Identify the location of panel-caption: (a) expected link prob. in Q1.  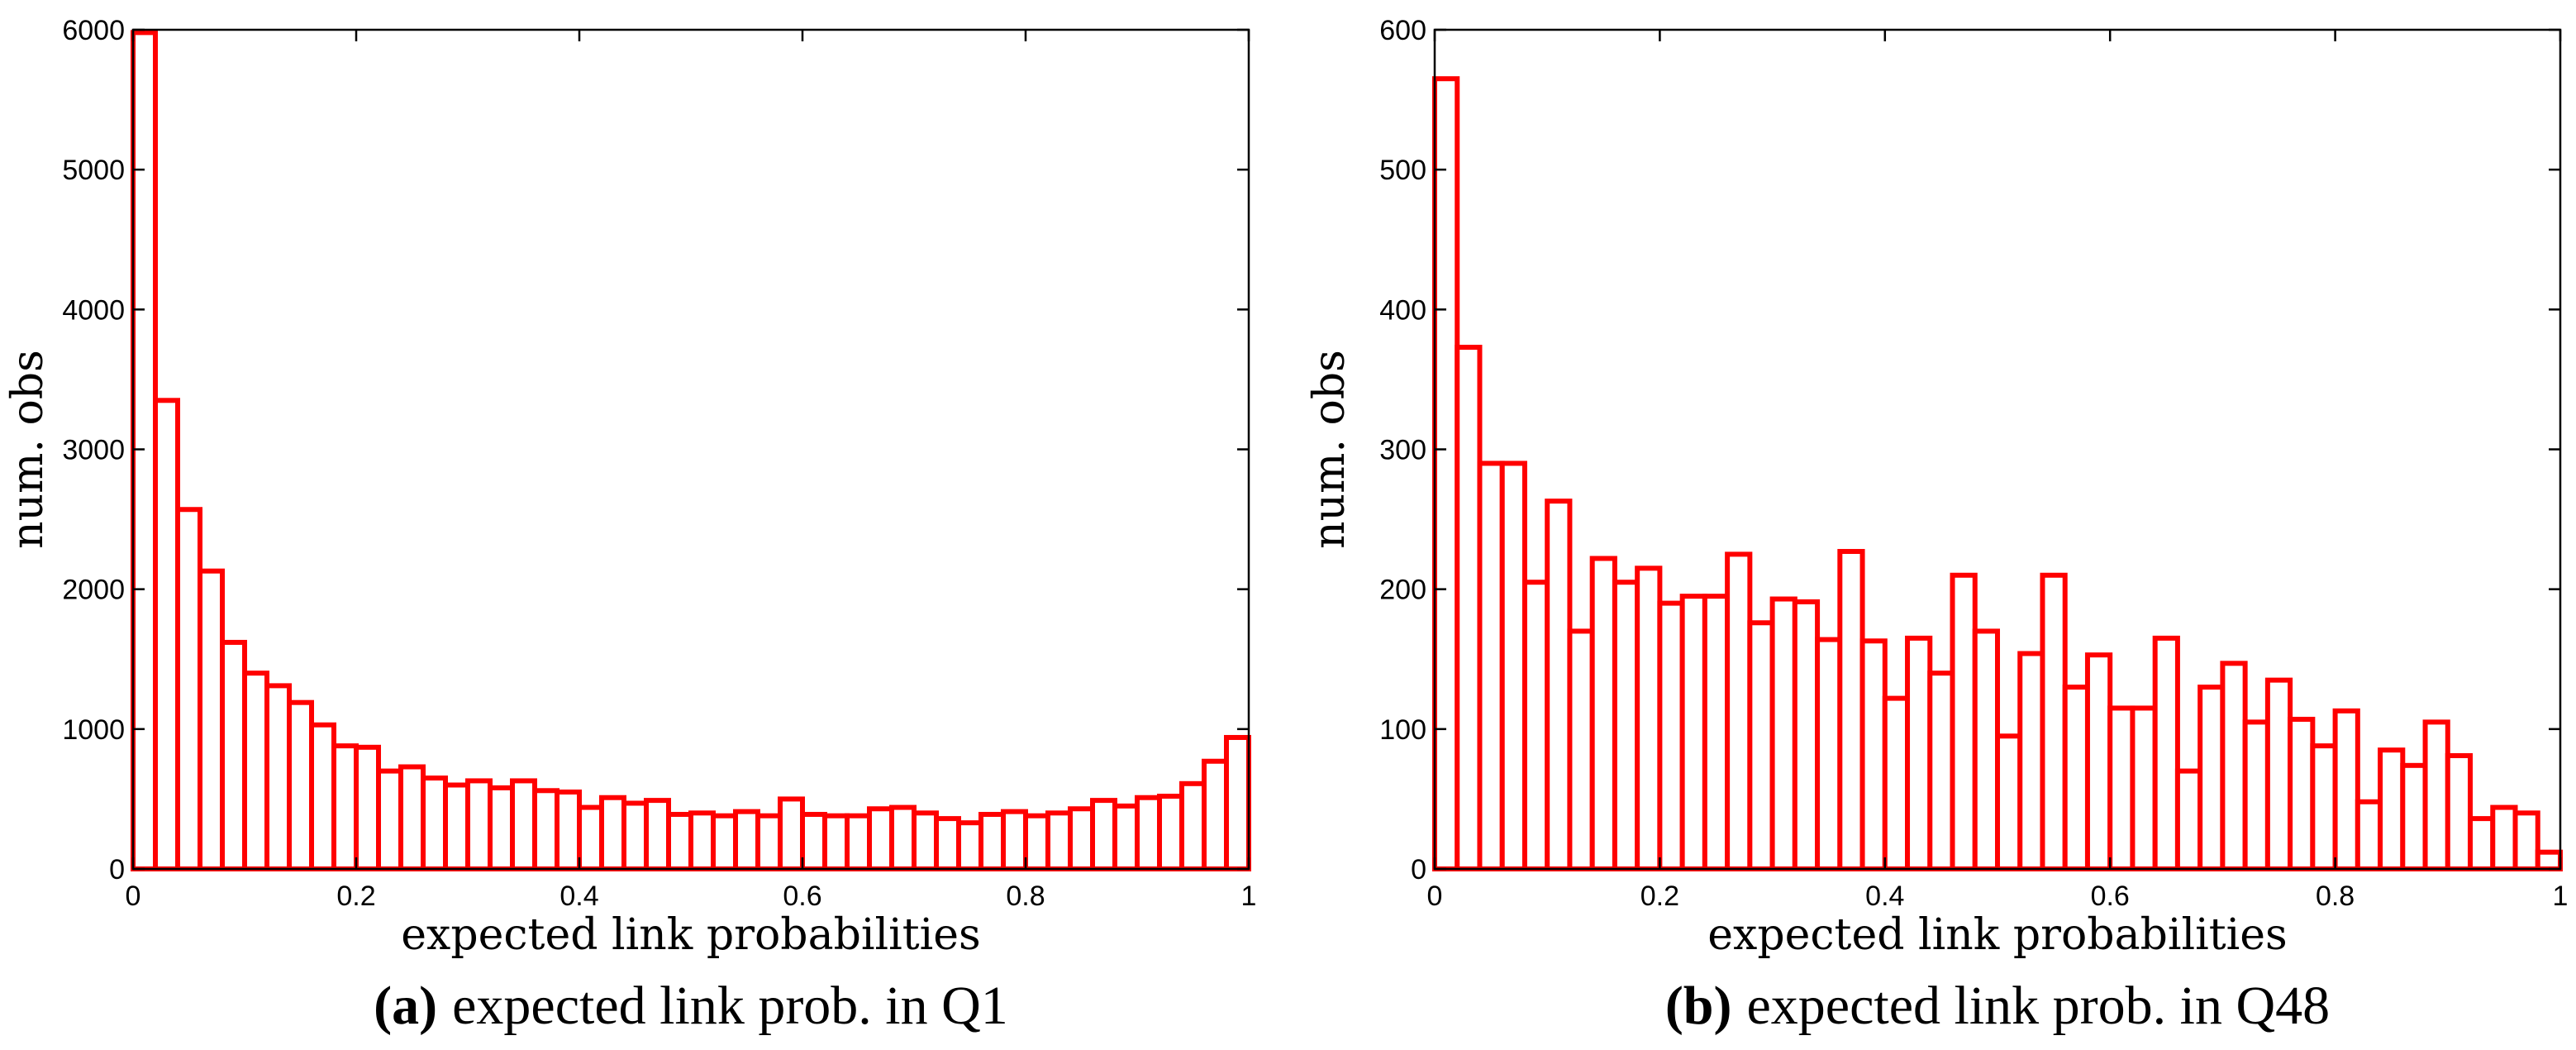
(691, 1006).